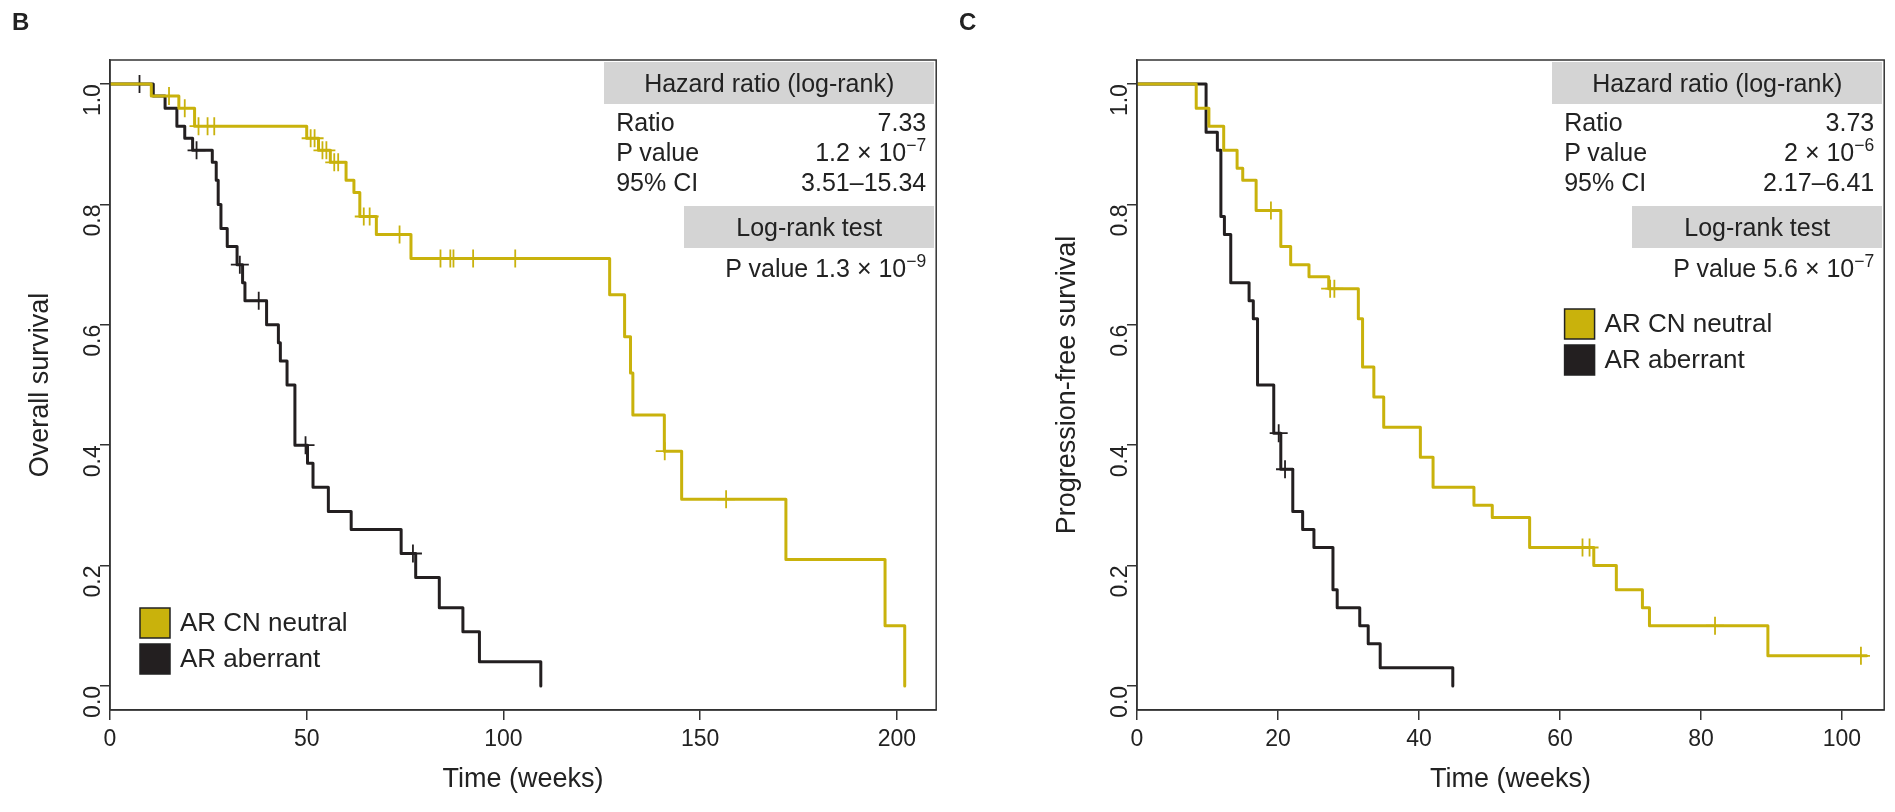  What do you see at coordinates (1774, 267) in the screenshot?
I see `annotation: P value 5.6 × 10$^{−7}$` at bounding box center [1774, 267].